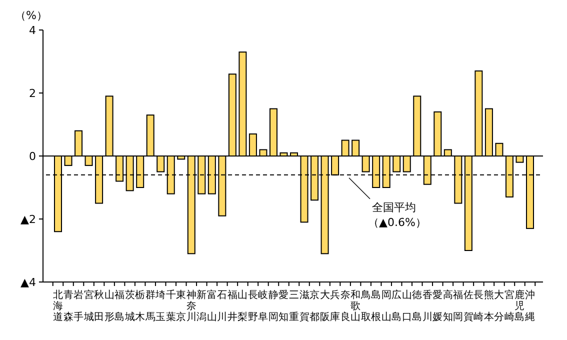 This screenshot has height=340, width=567. Describe the element at coordinates (355, 306) in the screenshot. I see `x-tick-label: 和歌山` at that location.